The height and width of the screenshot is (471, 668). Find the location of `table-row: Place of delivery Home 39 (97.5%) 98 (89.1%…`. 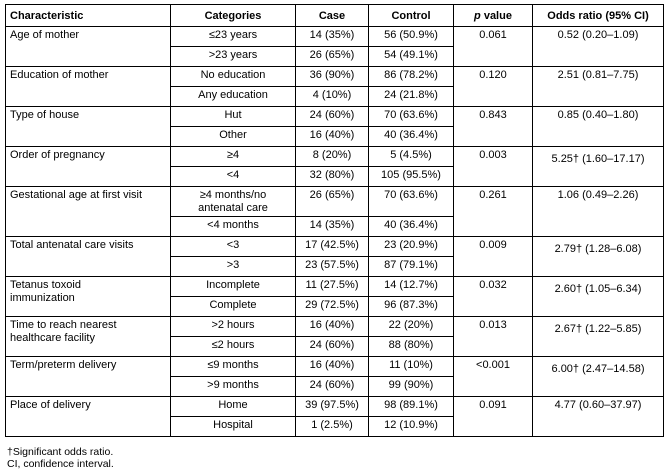

table-row: Place of delivery Home 39 (97.5%) 98 (89.1%… is located at coordinates (334, 416).